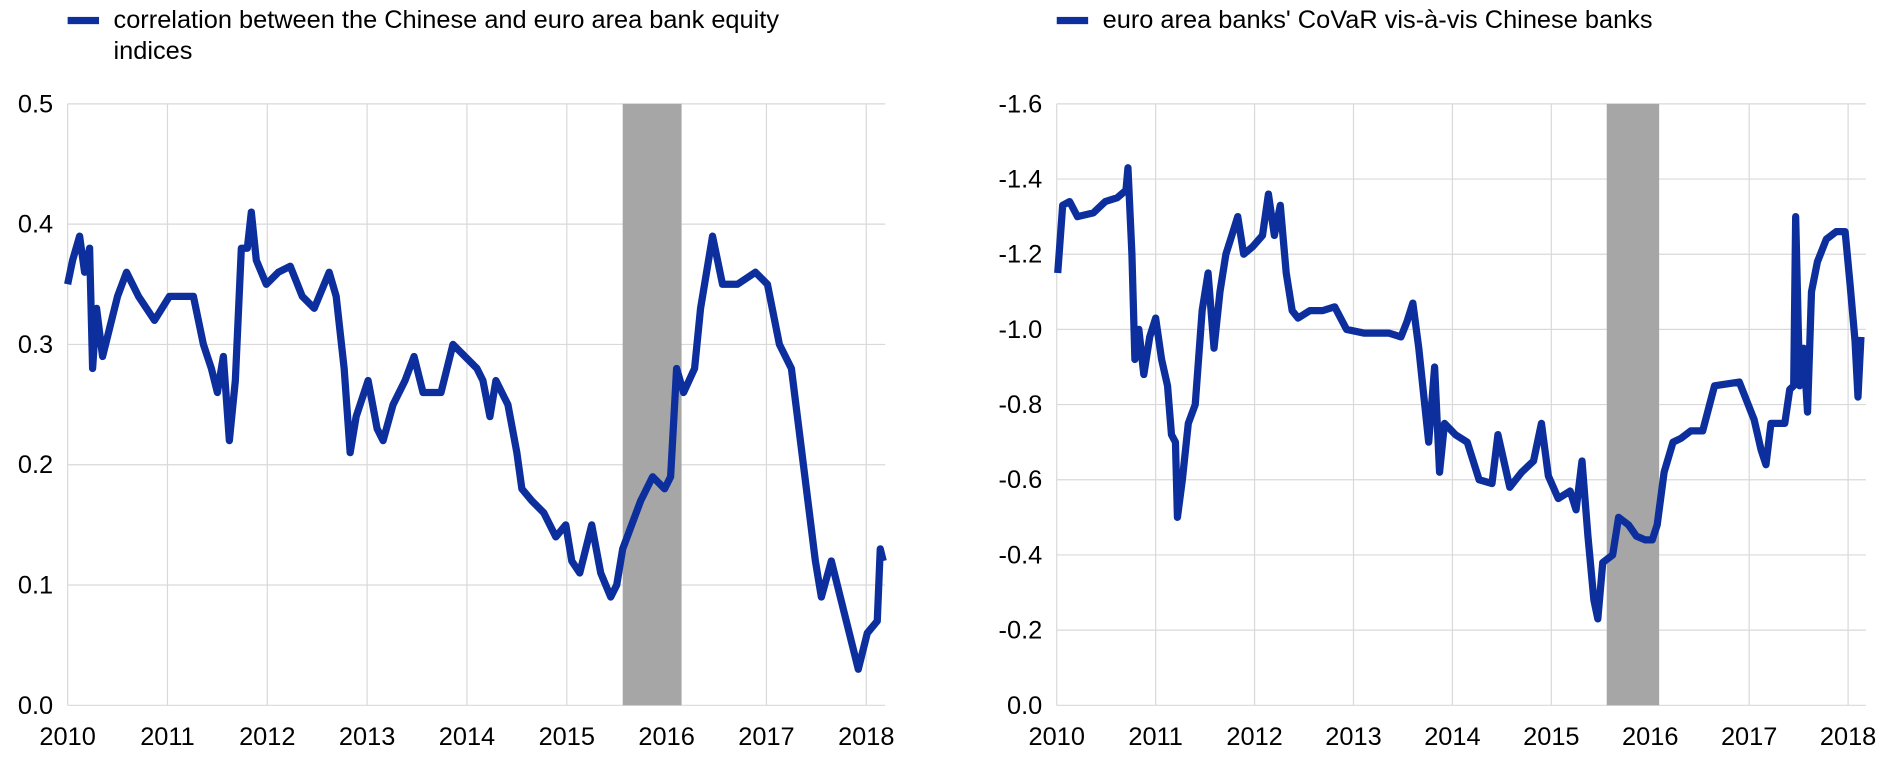  Describe the element at coordinates (35, 465) in the screenshot. I see `y-tick-label: 0.2` at that location.